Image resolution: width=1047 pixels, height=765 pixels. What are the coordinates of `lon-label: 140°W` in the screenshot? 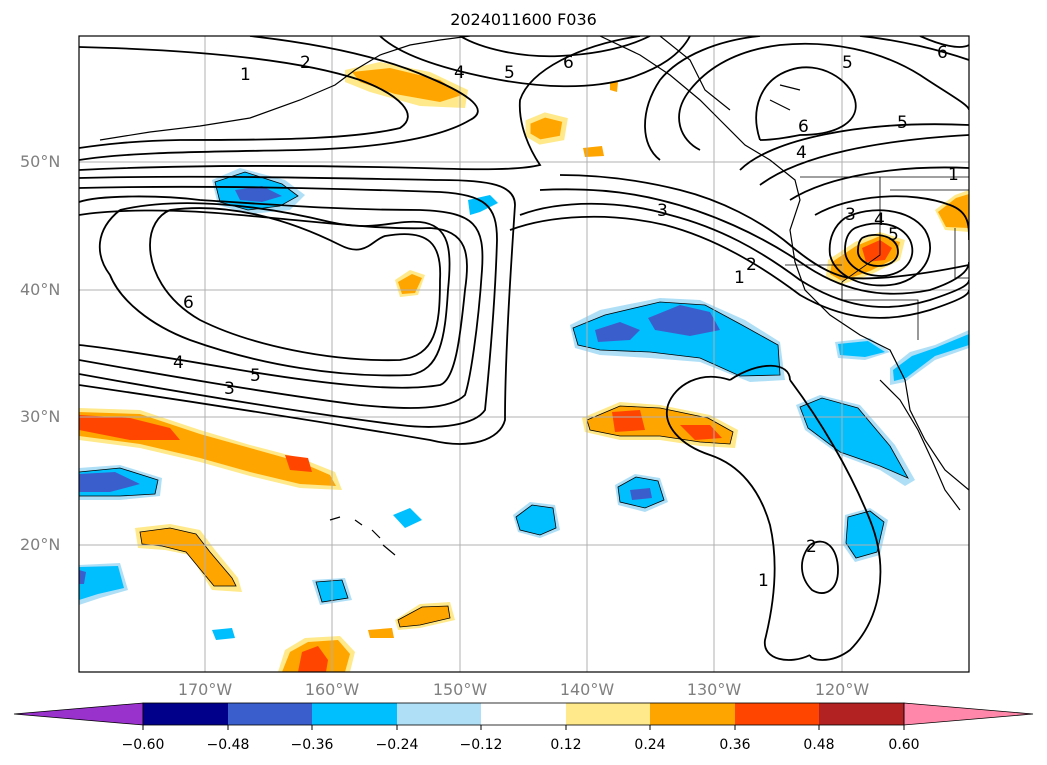 It's located at (587, 689).